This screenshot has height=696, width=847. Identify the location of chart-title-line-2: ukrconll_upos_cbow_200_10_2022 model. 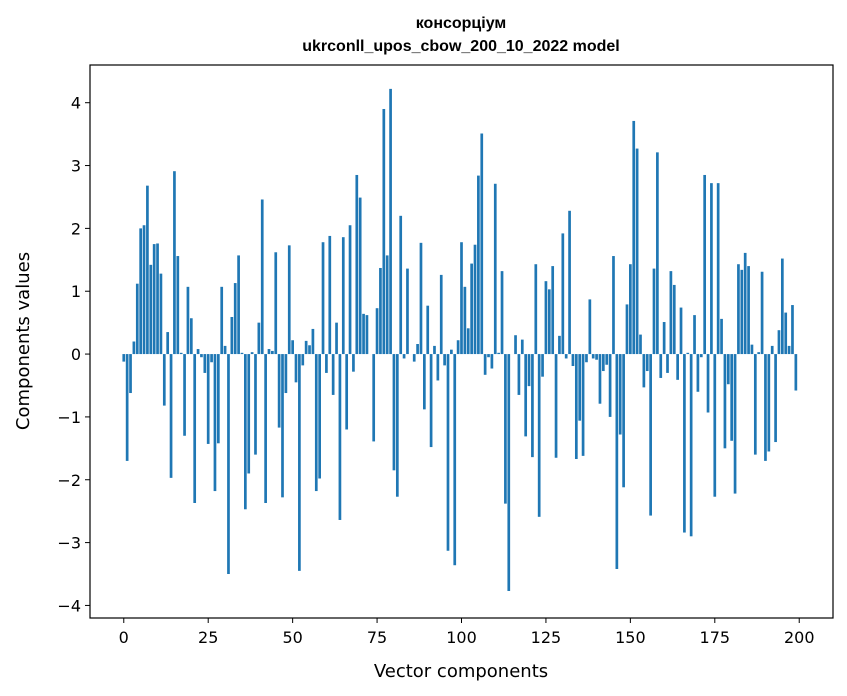
(460, 46).